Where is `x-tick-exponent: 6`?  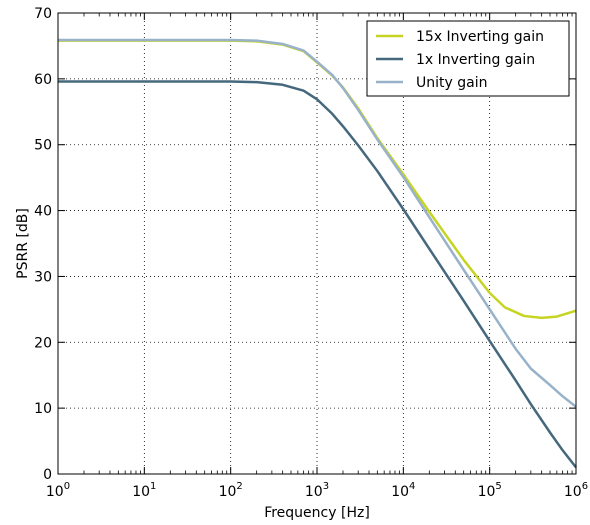
x-tick-exponent: 6 is located at coordinates (585, 486).